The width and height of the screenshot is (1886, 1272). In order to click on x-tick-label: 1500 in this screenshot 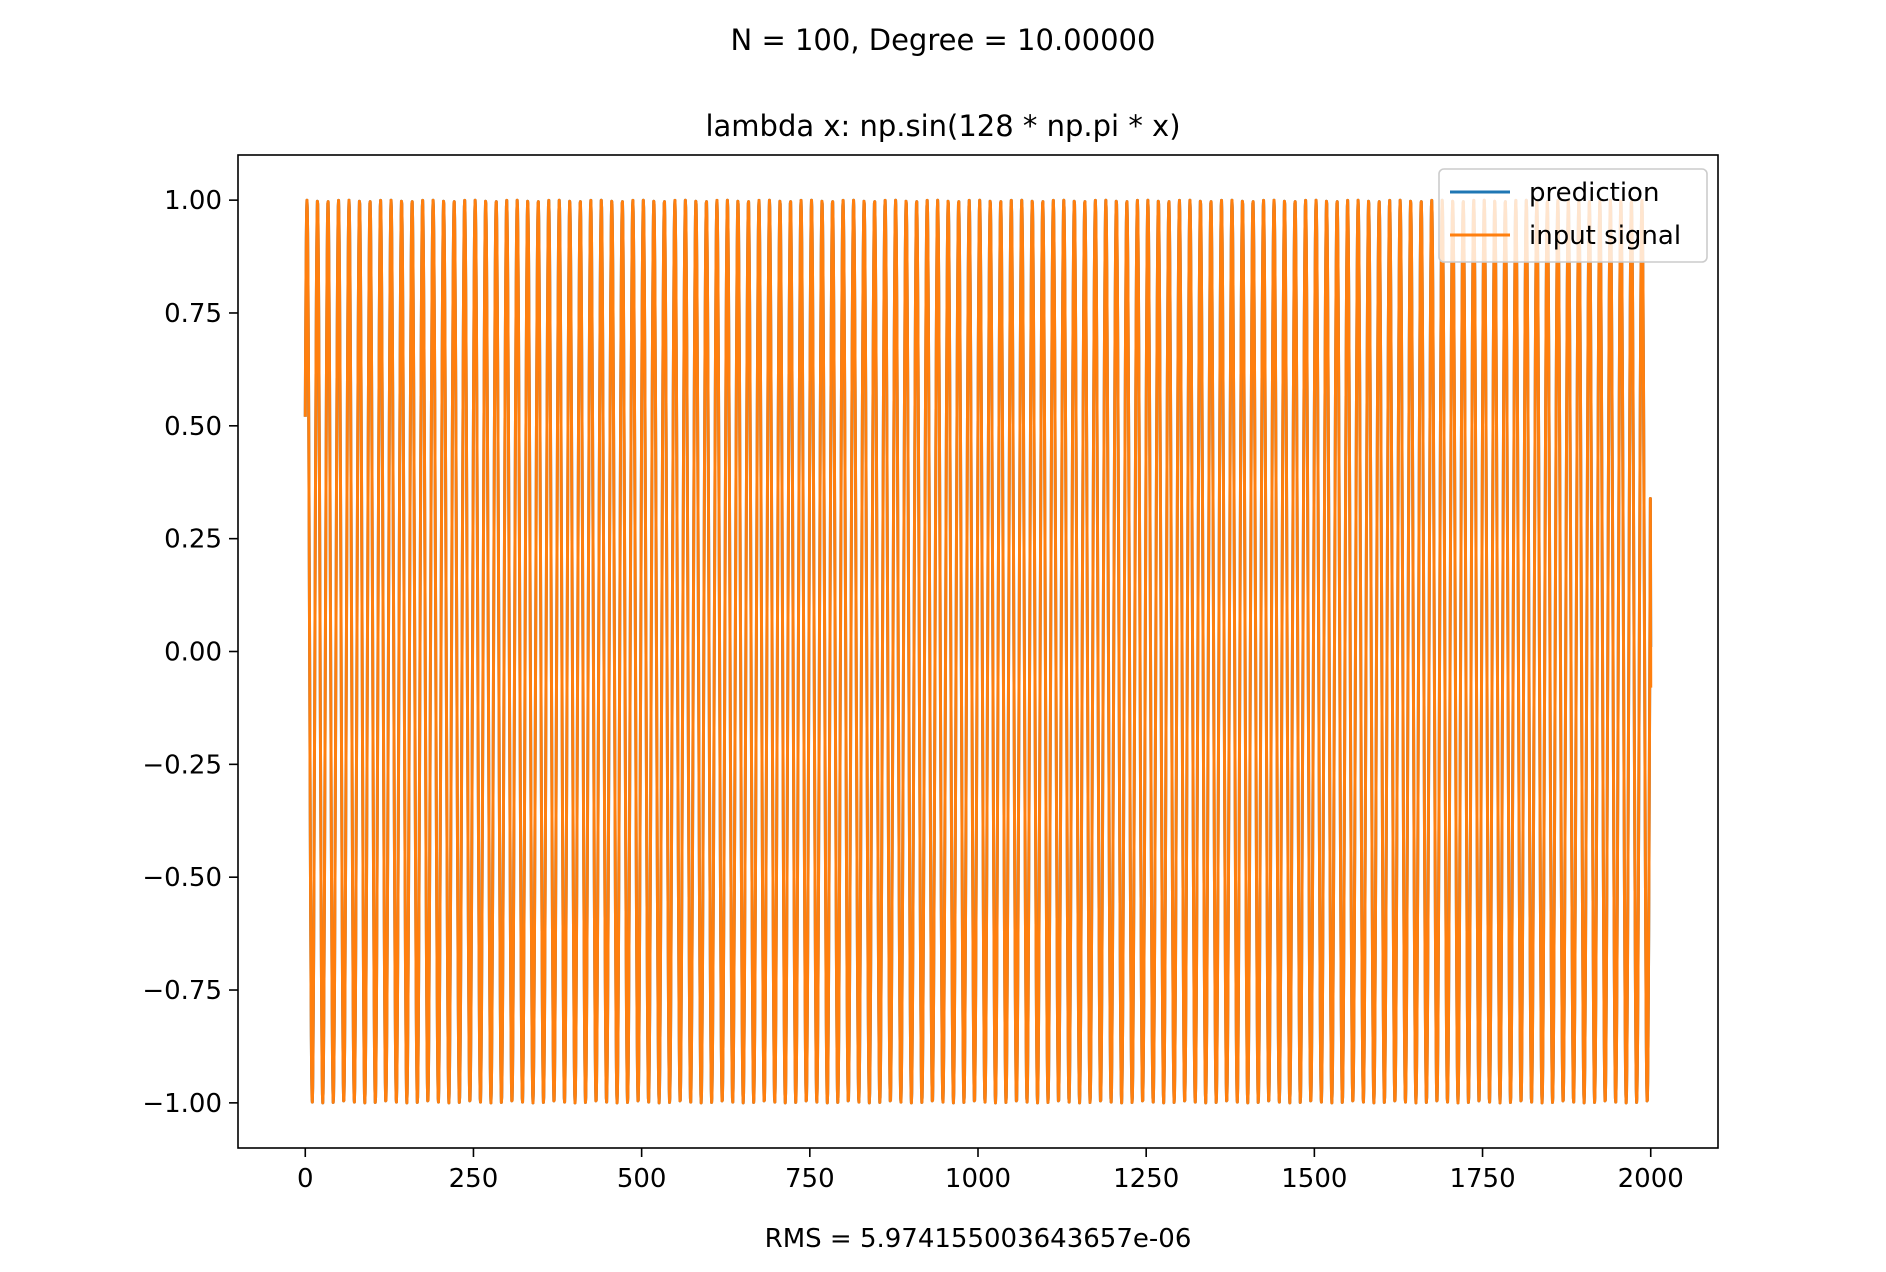, I will do `click(1314, 1179)`.